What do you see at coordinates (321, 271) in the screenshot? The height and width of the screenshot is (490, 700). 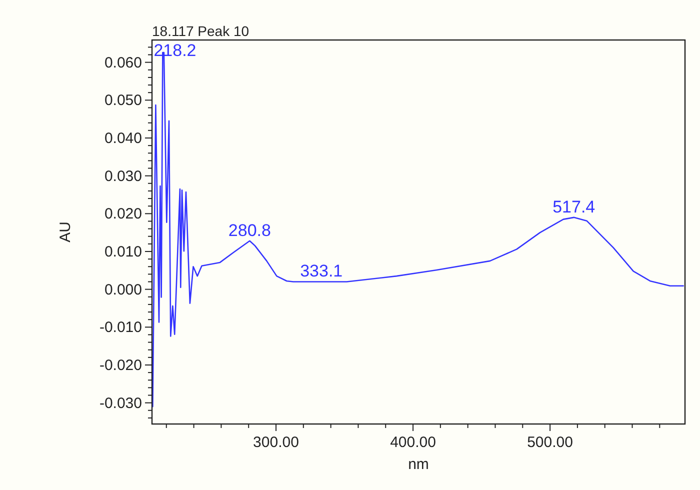 I see `annotation: 333.1` at bounding box center [321, 271].